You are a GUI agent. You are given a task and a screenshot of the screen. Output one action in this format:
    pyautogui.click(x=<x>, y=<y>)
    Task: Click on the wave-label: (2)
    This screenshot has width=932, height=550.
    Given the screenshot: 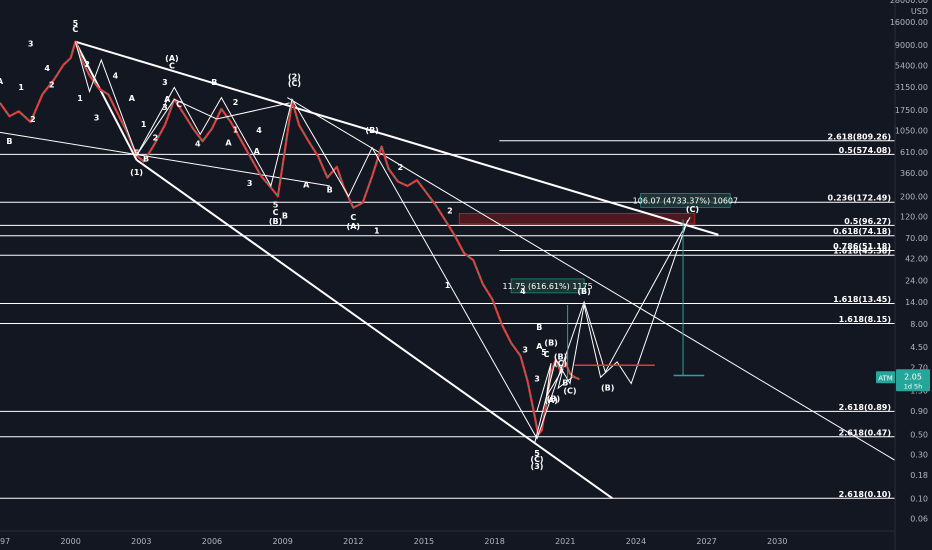 What is the action you would take?
    pyautogui.click(x=294, y=76)
    